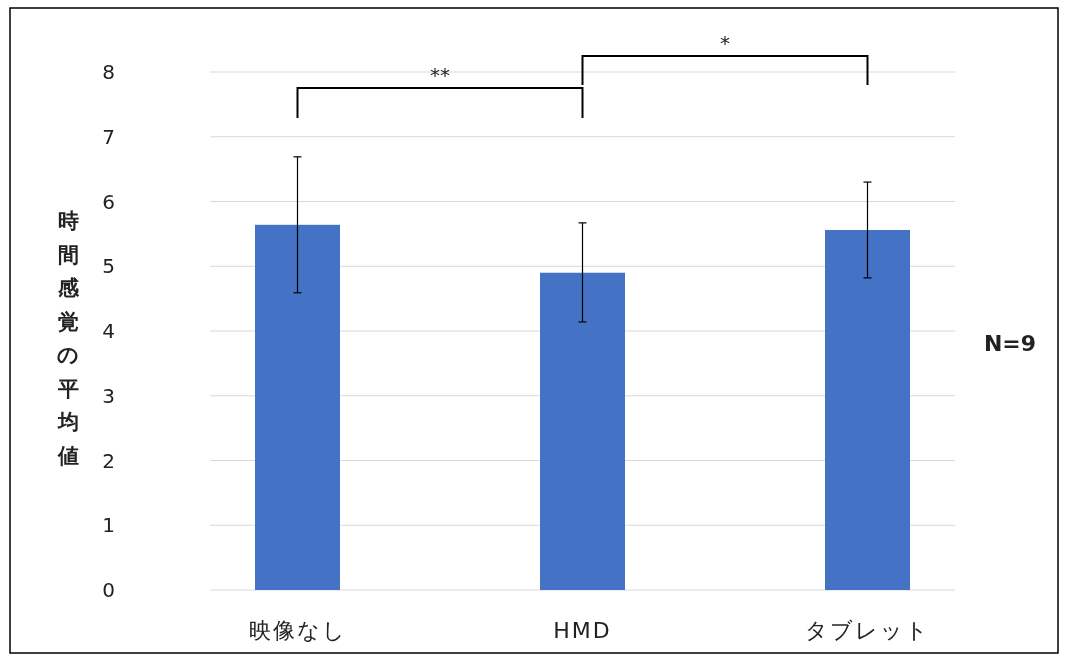  I want to click on y-tick-label: 1, so click(108, 525).